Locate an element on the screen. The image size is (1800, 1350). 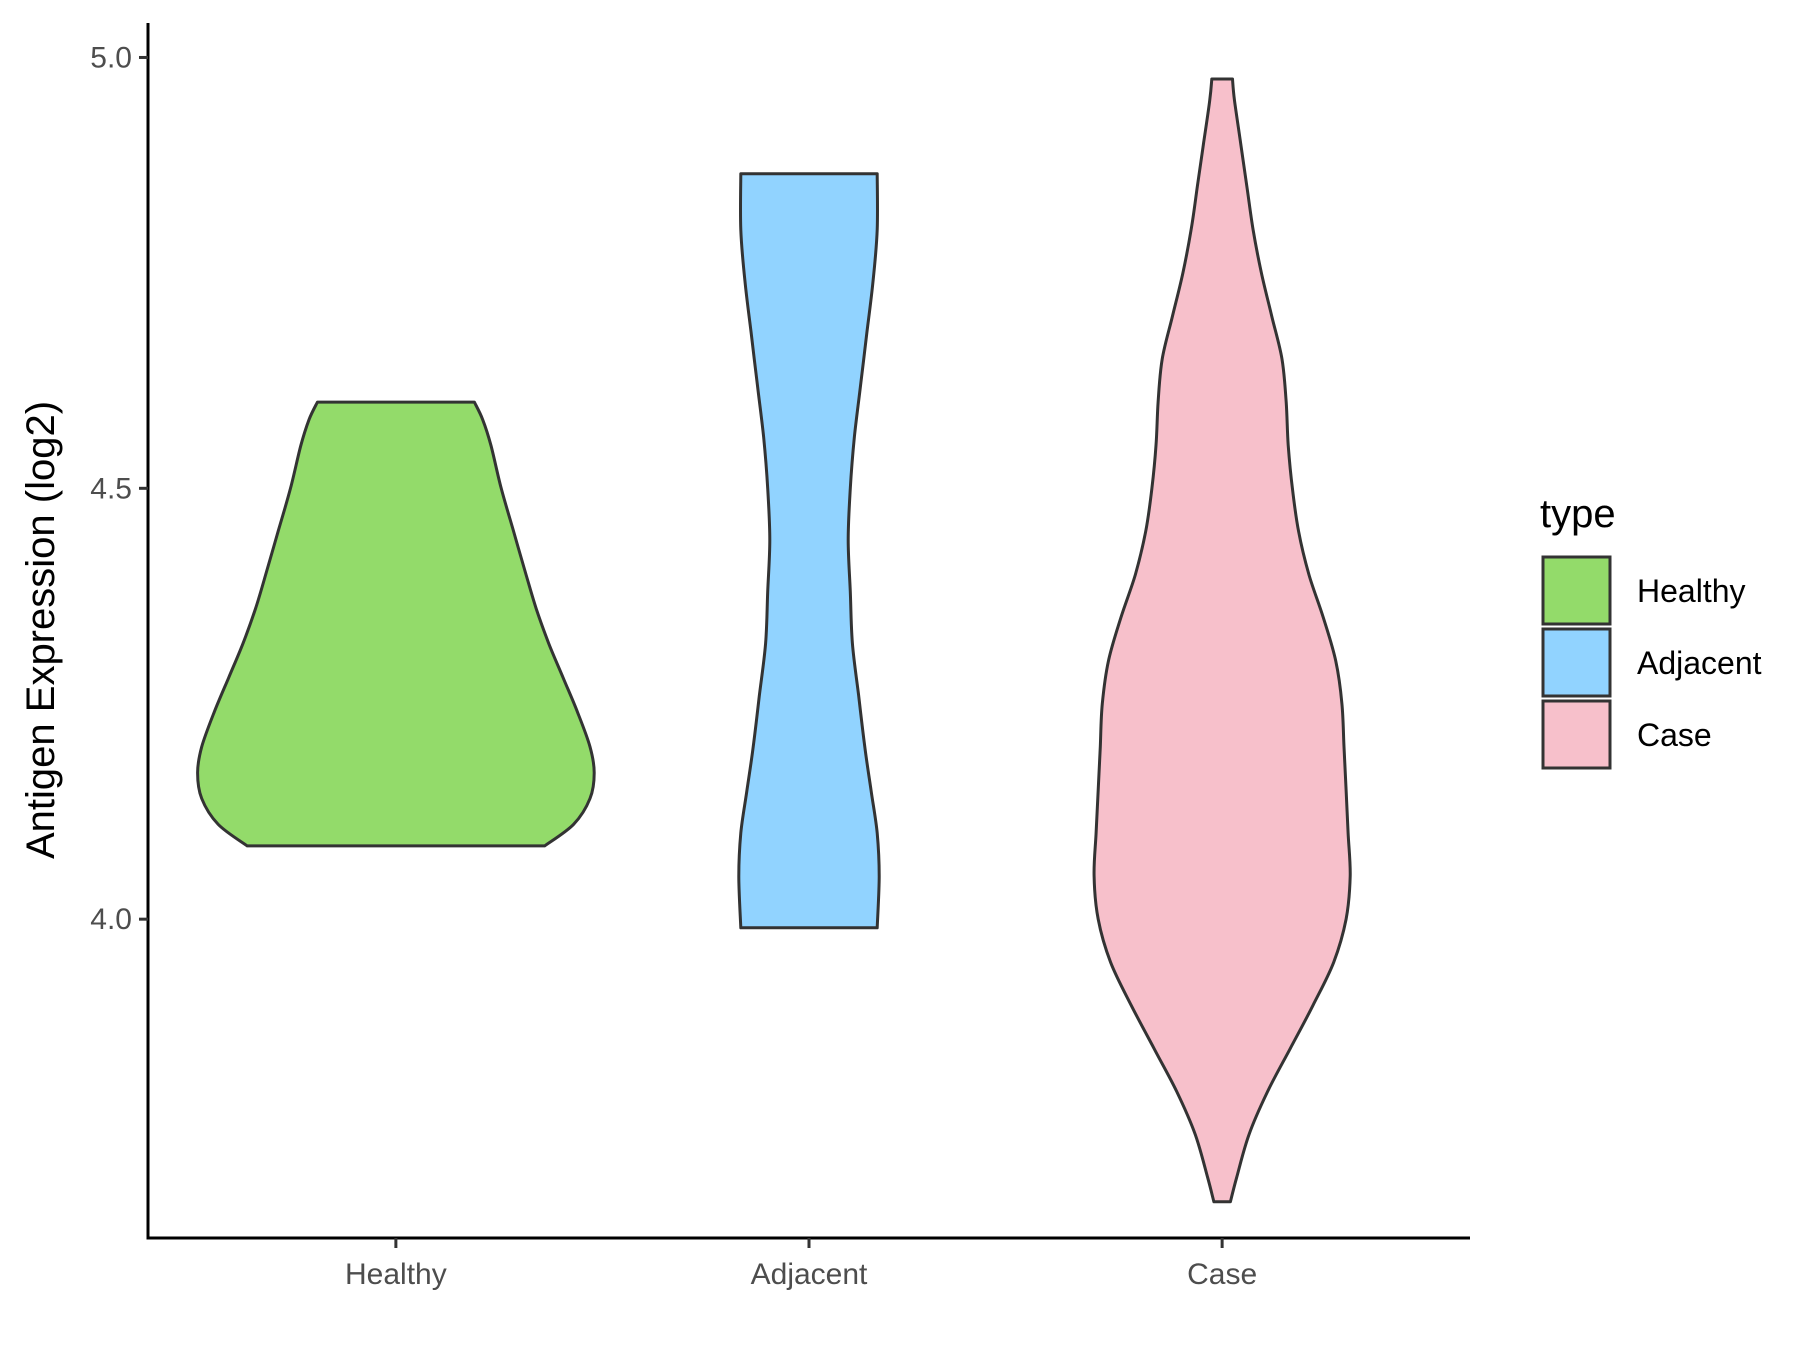
x-axis-ticks: Healthy Adjacent Case is located at coordinates (801, 1264).